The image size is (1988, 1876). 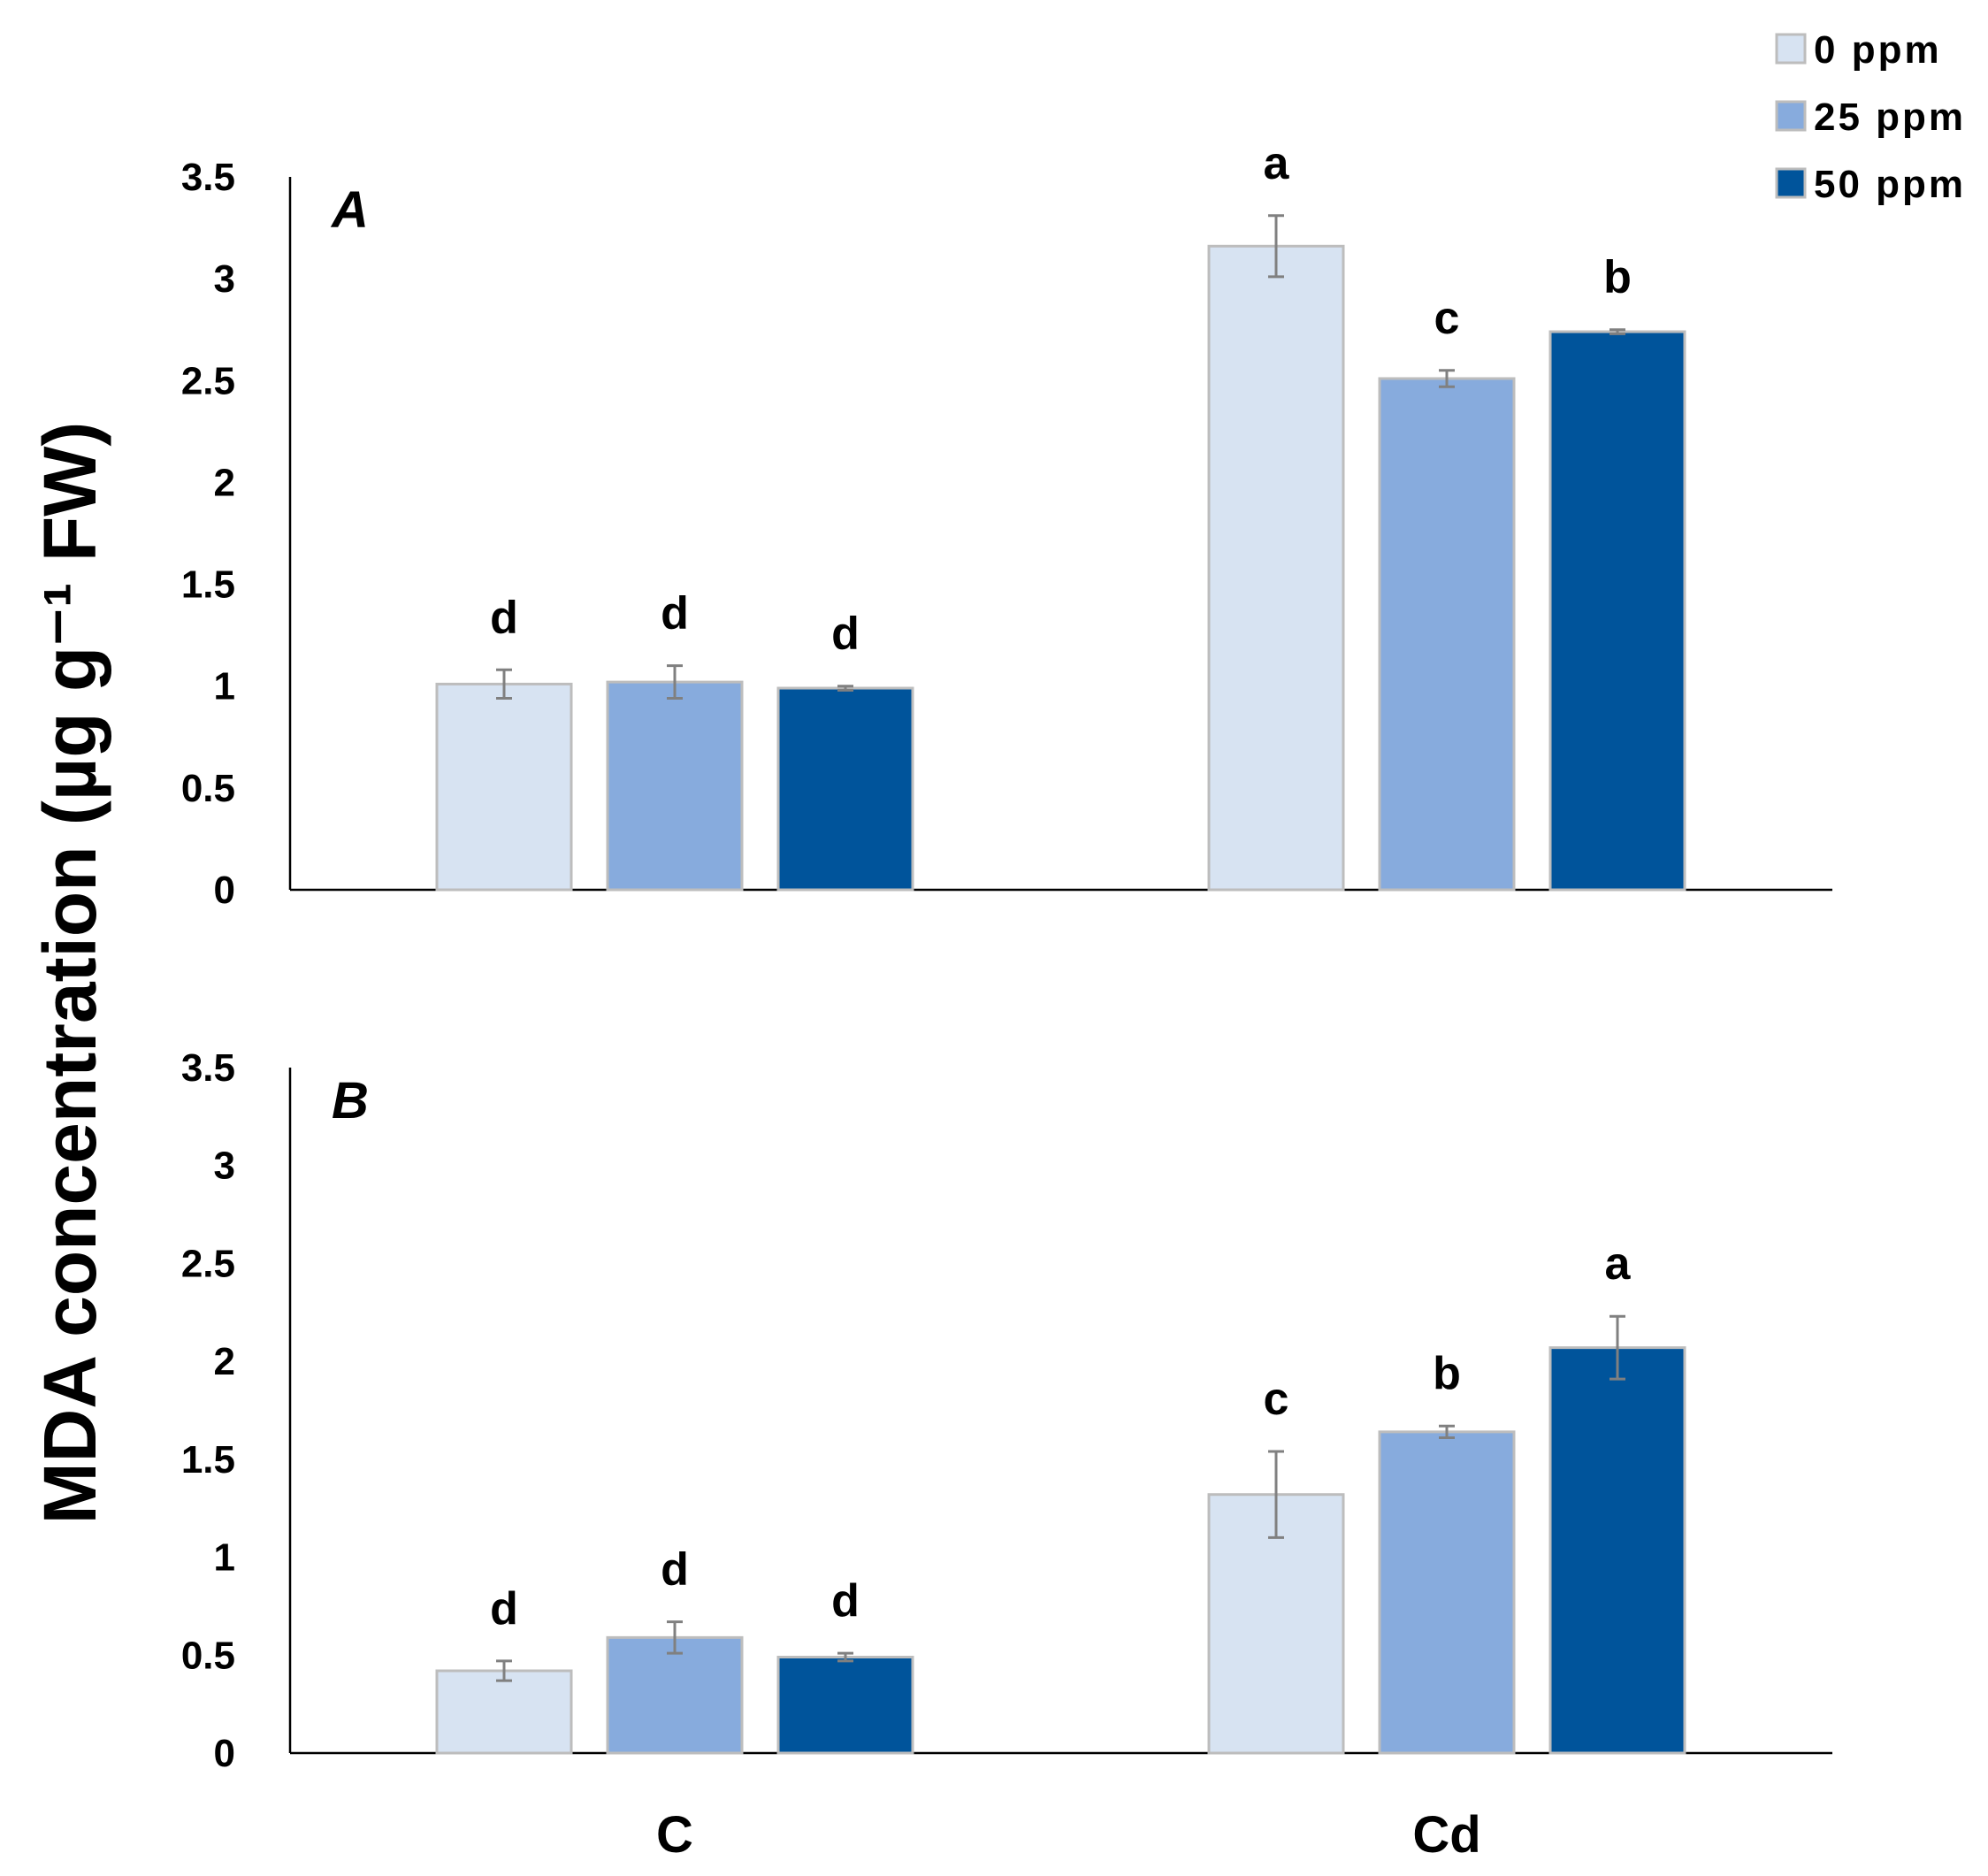 I want to click on panel-label: B, so click(x=350, y=1101).